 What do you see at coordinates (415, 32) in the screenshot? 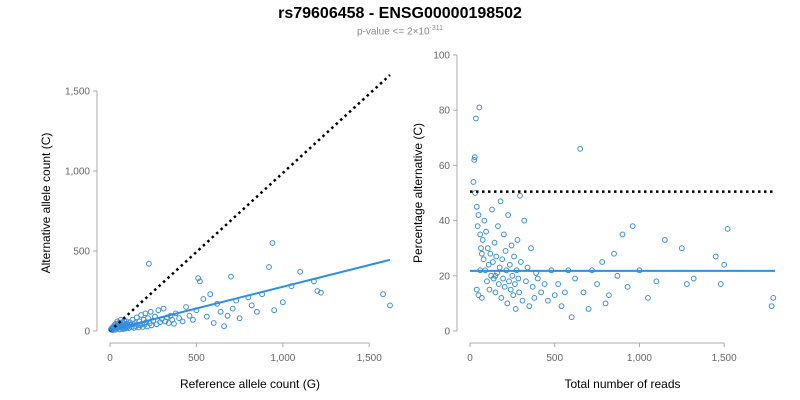
I see `subtitle-times: ×` at bounding box center [415, 32].